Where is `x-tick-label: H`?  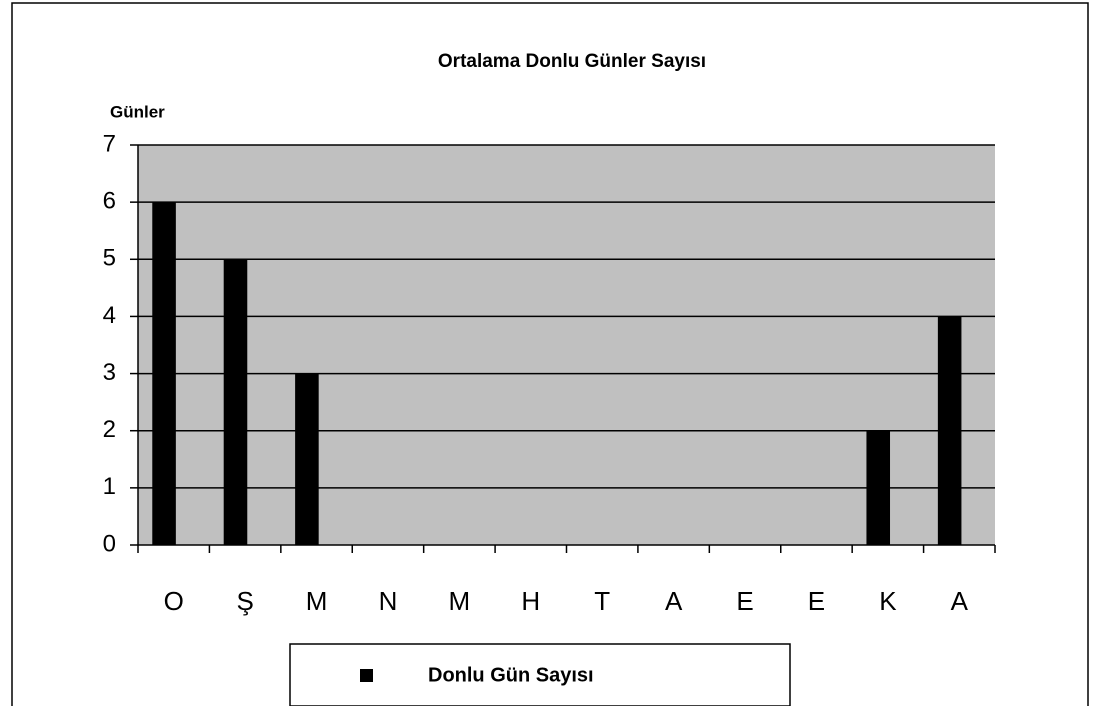 x-tick-label: H is located at coordinates (530, 601).